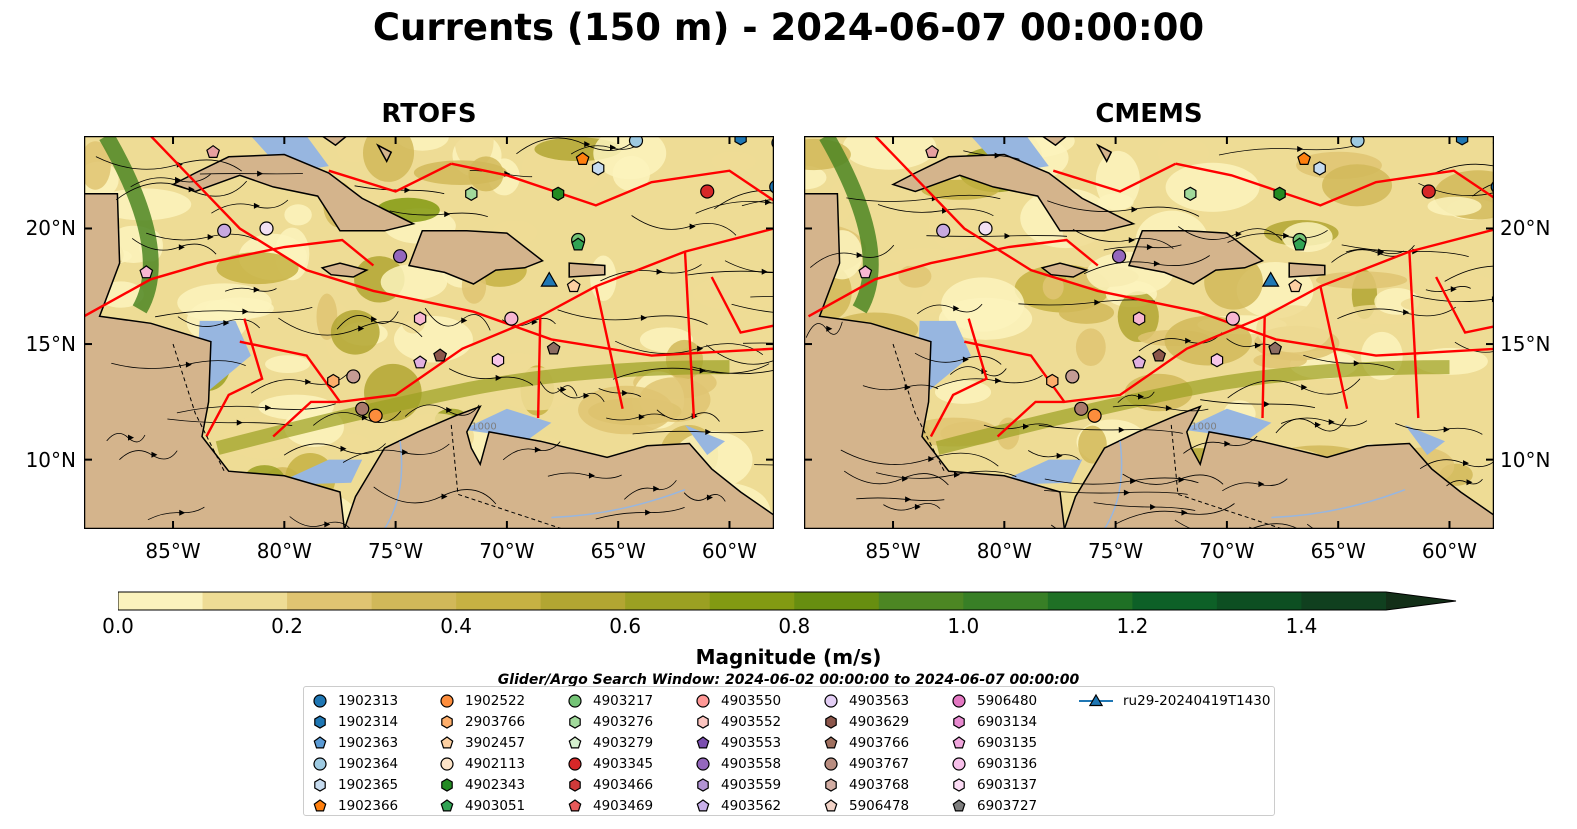  What do you see at coordinates (1007, 743) in the screenshot?
I see `legend-label: 6903135` at bounding box center [1007, 743].